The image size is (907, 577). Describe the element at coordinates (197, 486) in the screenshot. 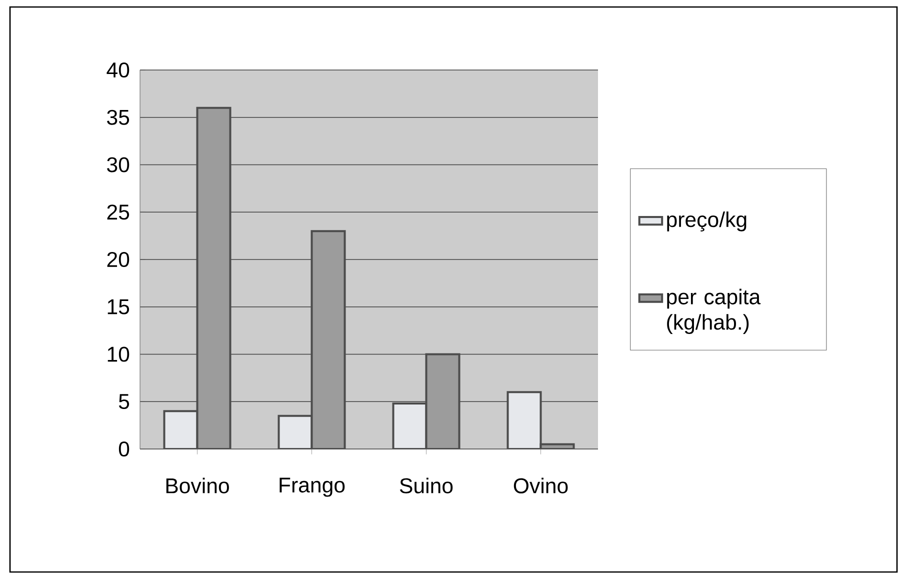

I see `x-tick-label: Bovino` at that location.